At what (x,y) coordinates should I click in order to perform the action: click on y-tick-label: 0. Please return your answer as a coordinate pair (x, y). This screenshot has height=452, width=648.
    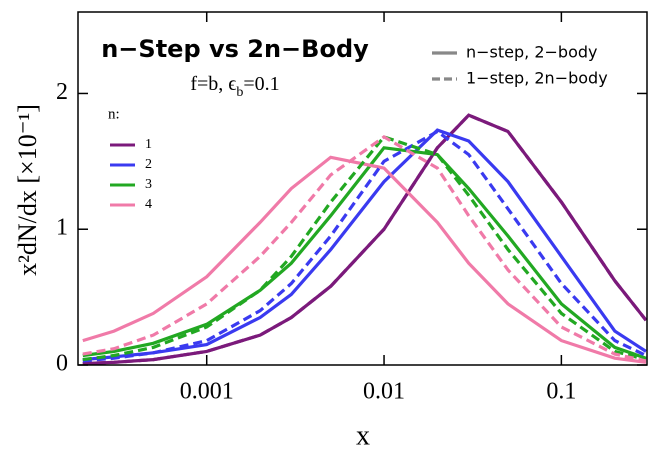
    Looking at the image, I should click on (62, 364).